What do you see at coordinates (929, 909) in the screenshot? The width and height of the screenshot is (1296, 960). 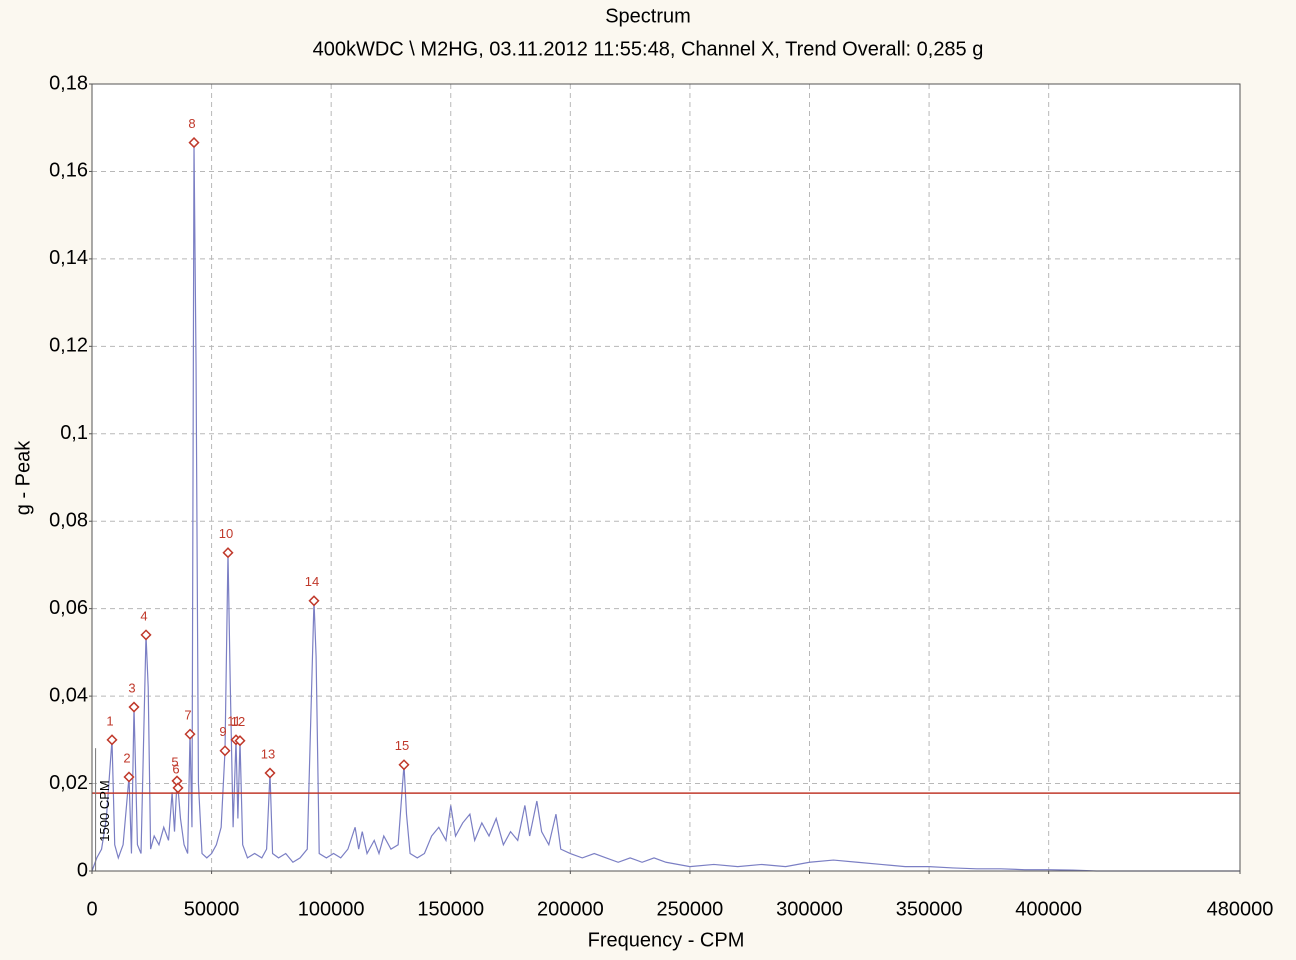 I see `x-tick-label: 350000` at bounding box center [929, 909].